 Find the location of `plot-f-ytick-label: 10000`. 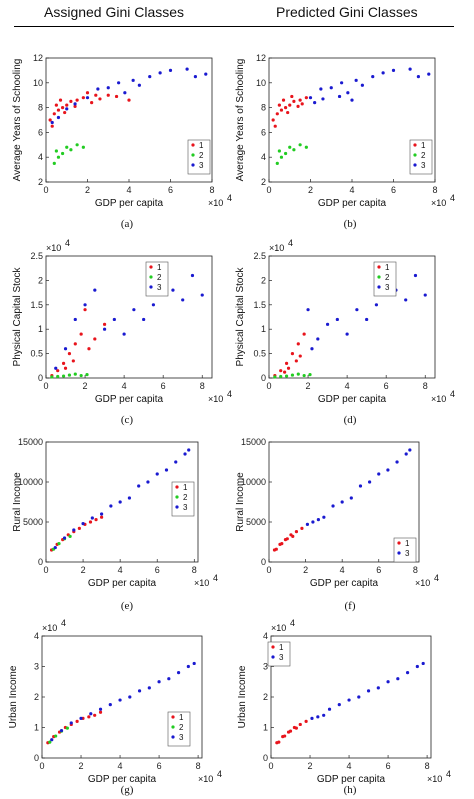

plot-f-ytick-label: 10000 is located at coordinates (253, 482).